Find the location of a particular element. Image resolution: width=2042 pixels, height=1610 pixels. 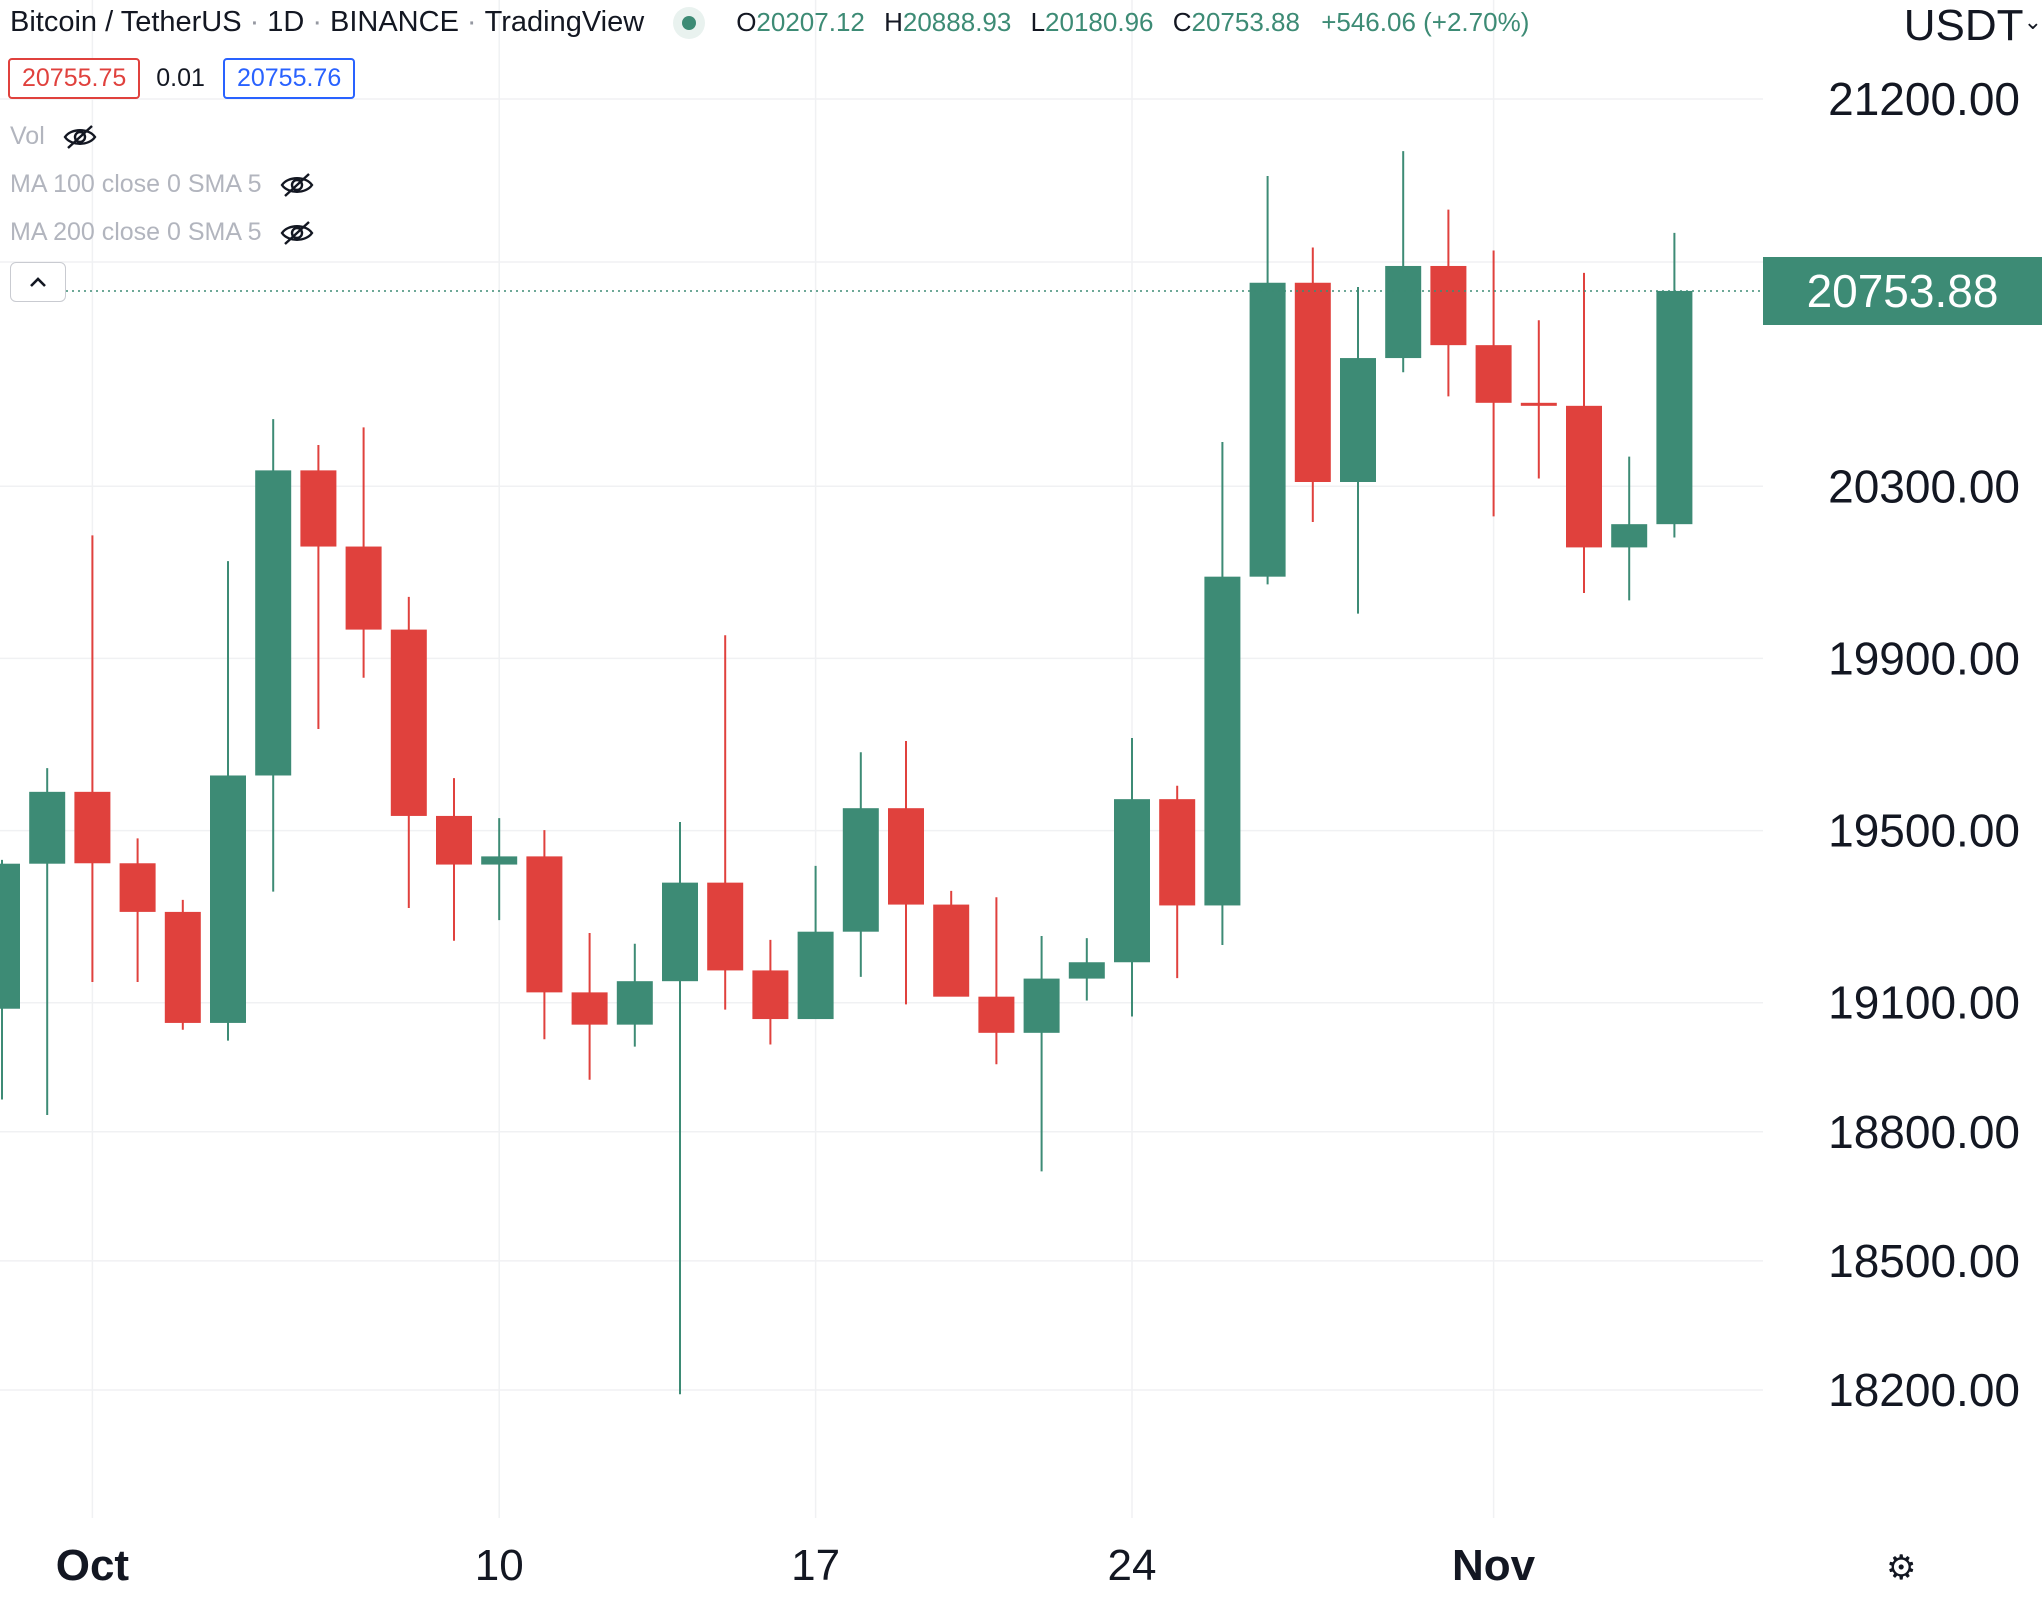

price-tick-label: 18500.00 is located at coordinates (1924, 1261).